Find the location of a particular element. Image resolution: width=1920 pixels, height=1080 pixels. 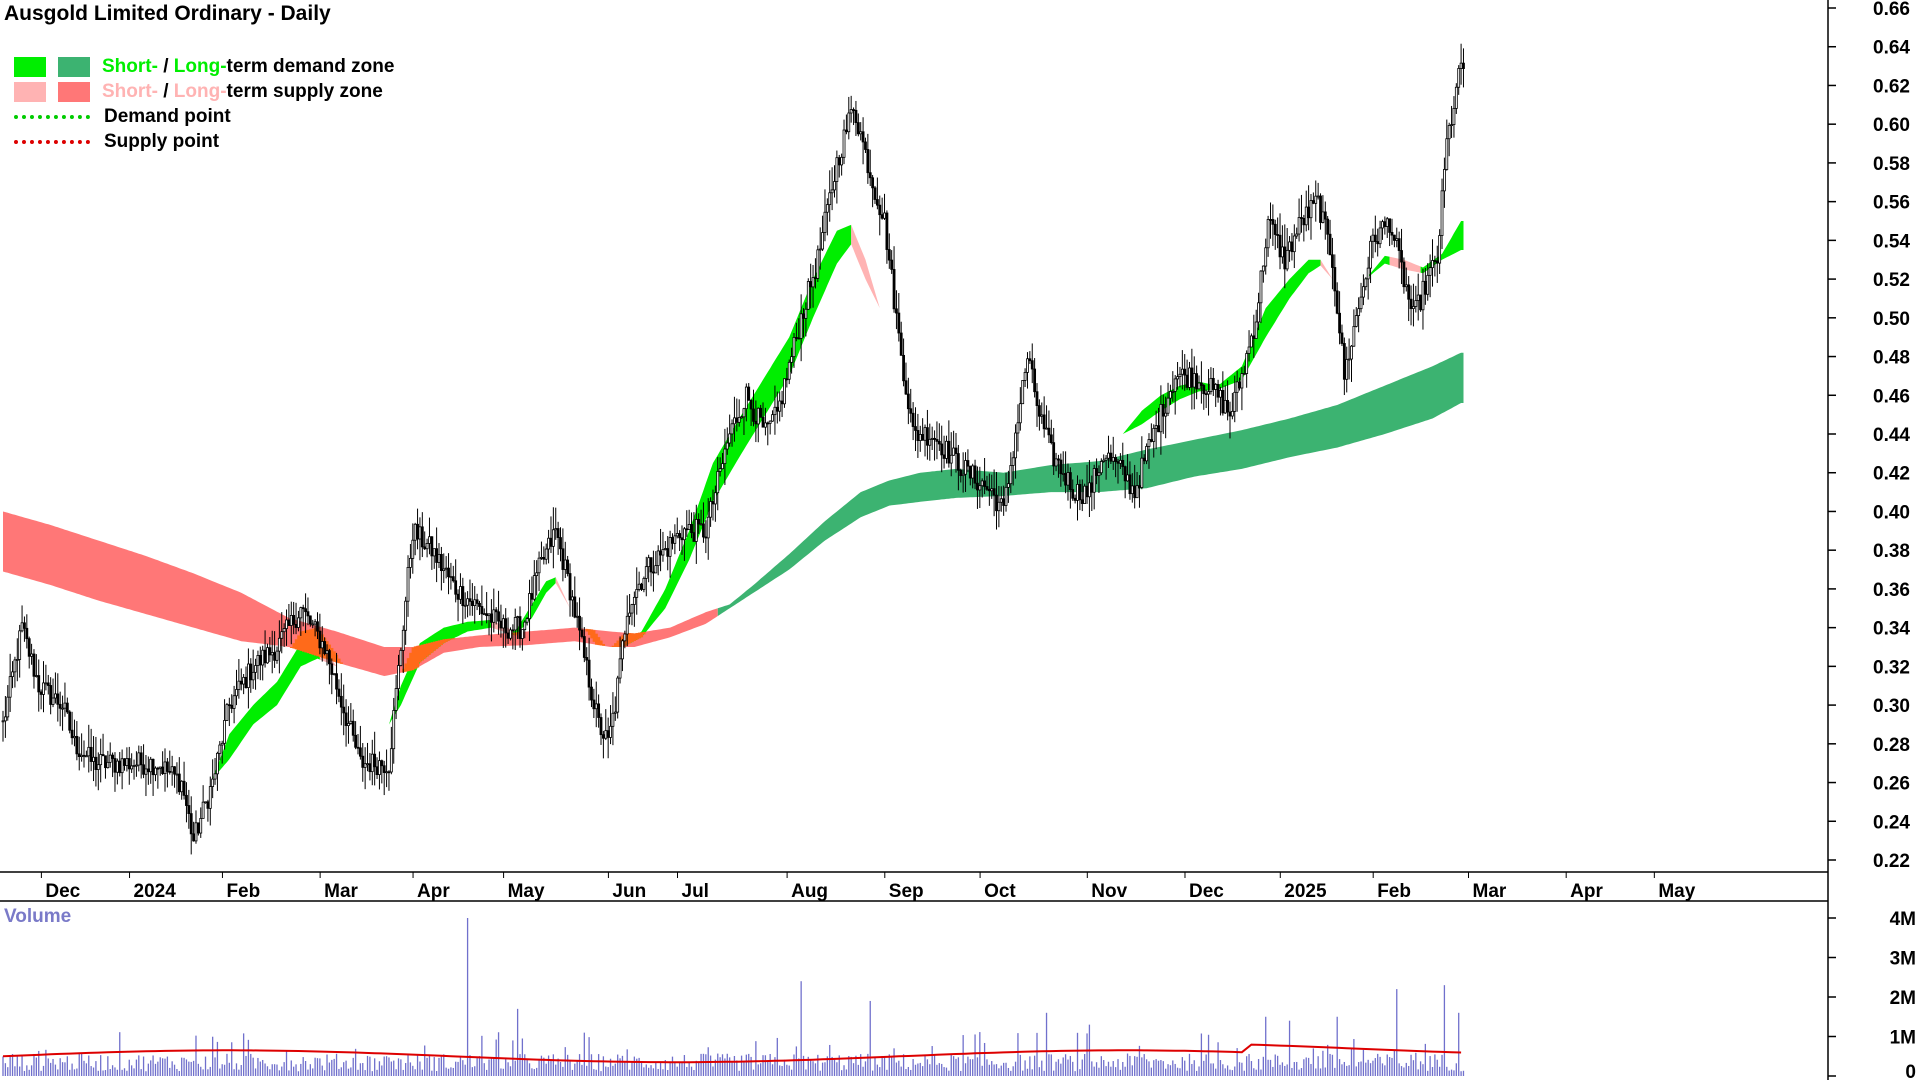

x-tick-label: Feb is located at coordinates (1394, 891).